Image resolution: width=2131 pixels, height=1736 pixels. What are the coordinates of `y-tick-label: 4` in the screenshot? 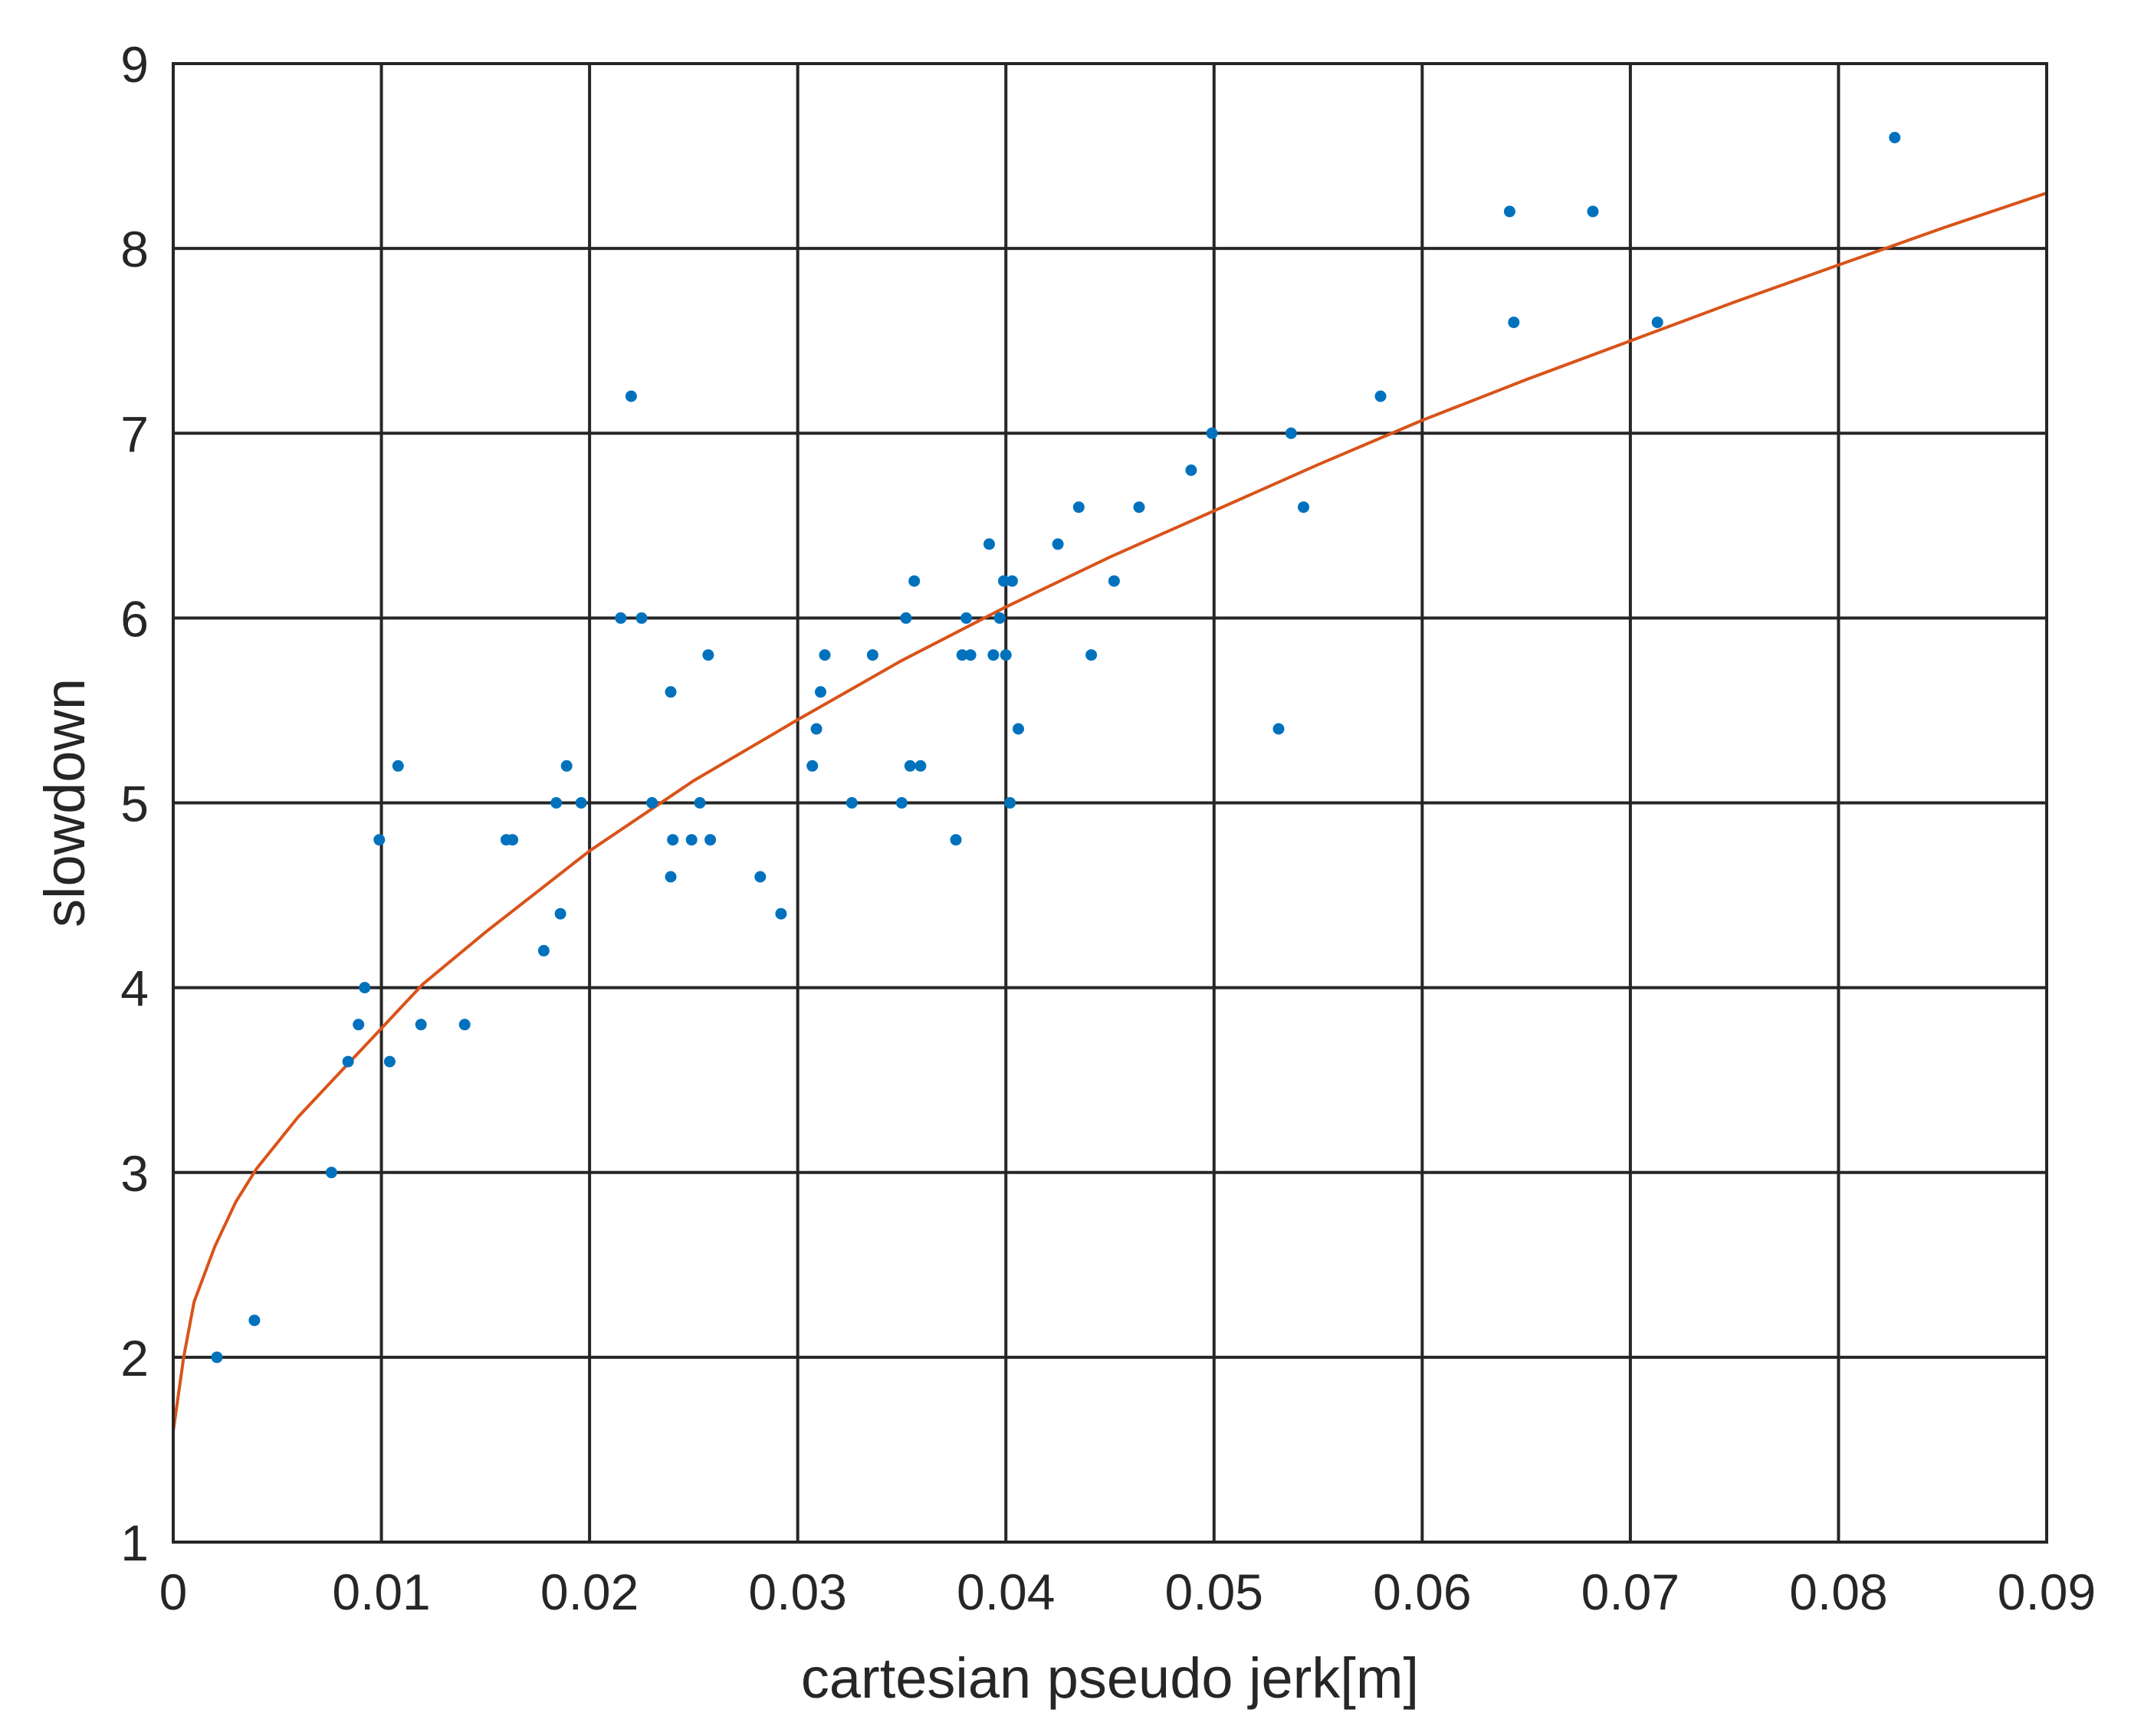 It's located at (134, 988).